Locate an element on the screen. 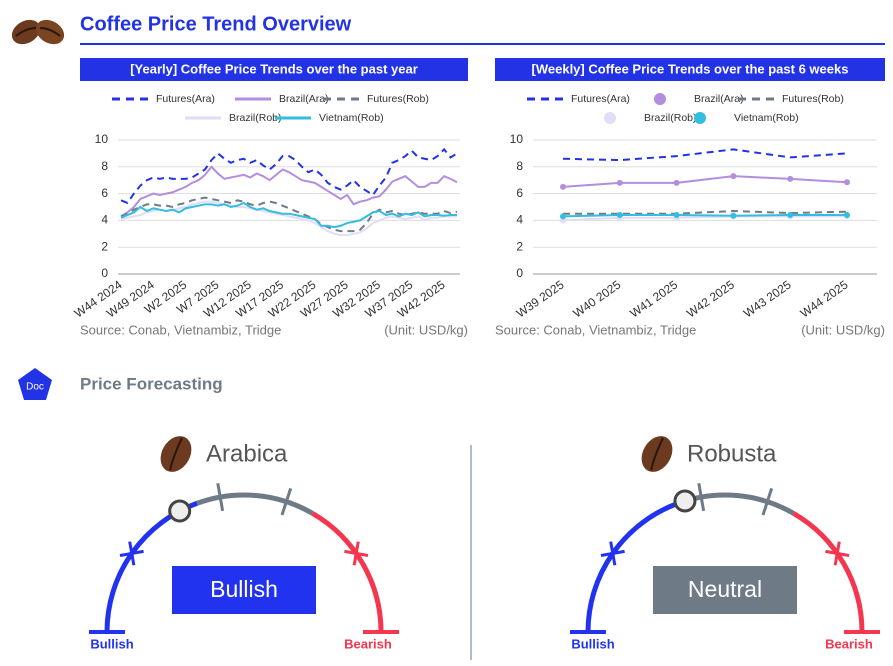 The height and width of the screenshot is (666, 893). doc-icon is located at coordinates (35, 384).